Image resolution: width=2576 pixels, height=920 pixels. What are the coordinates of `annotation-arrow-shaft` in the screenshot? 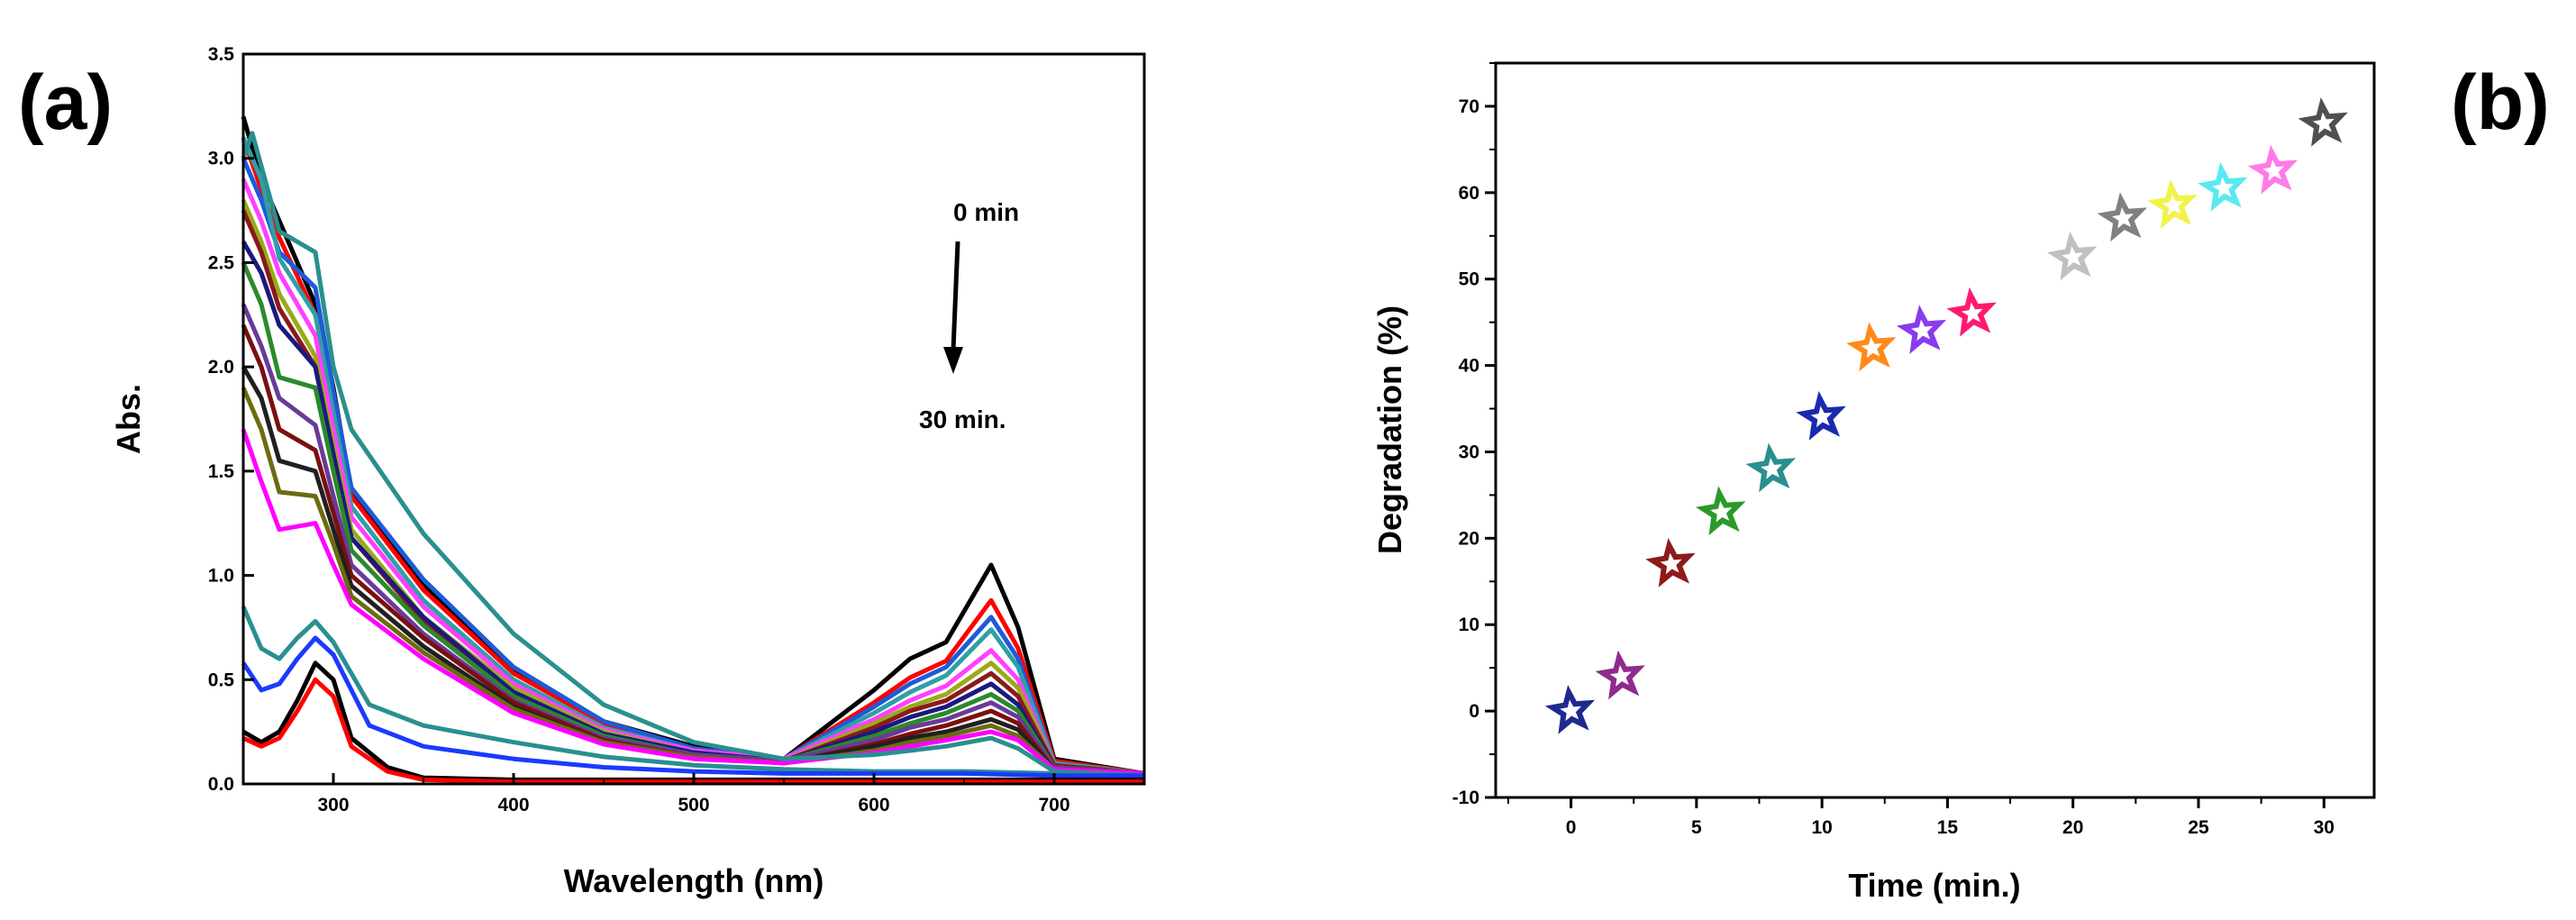 It's located at (955, 296).